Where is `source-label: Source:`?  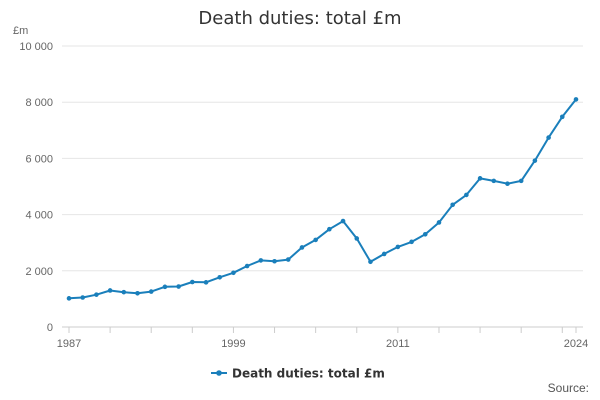
source-label: Source: is located at coordinates (568, 388).